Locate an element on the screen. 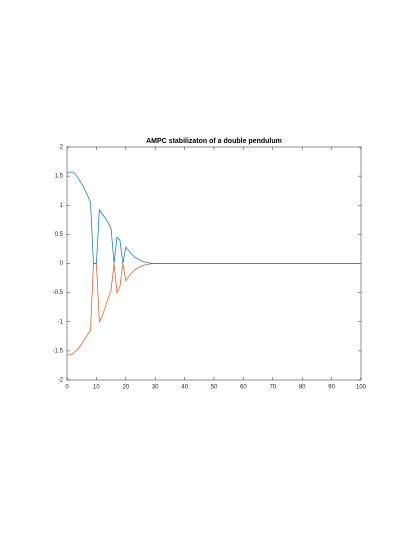  y-tick-label: -0.5 is located at coordinates (58, 293).